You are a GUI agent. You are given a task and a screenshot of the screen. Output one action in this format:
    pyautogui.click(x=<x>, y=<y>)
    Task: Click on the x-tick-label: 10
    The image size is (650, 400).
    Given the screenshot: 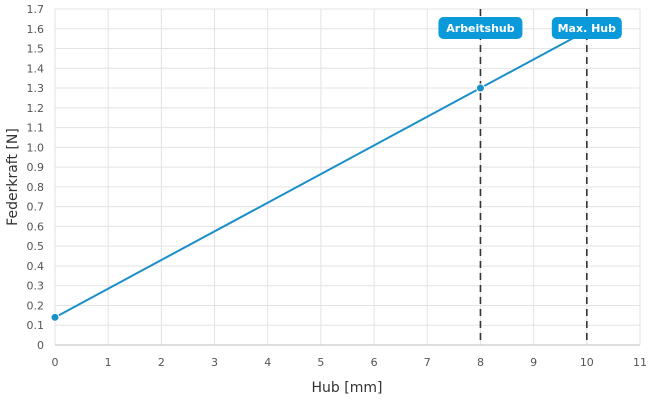 What is the action you would take?
    pyautogui.click(x=587, y=362)
    